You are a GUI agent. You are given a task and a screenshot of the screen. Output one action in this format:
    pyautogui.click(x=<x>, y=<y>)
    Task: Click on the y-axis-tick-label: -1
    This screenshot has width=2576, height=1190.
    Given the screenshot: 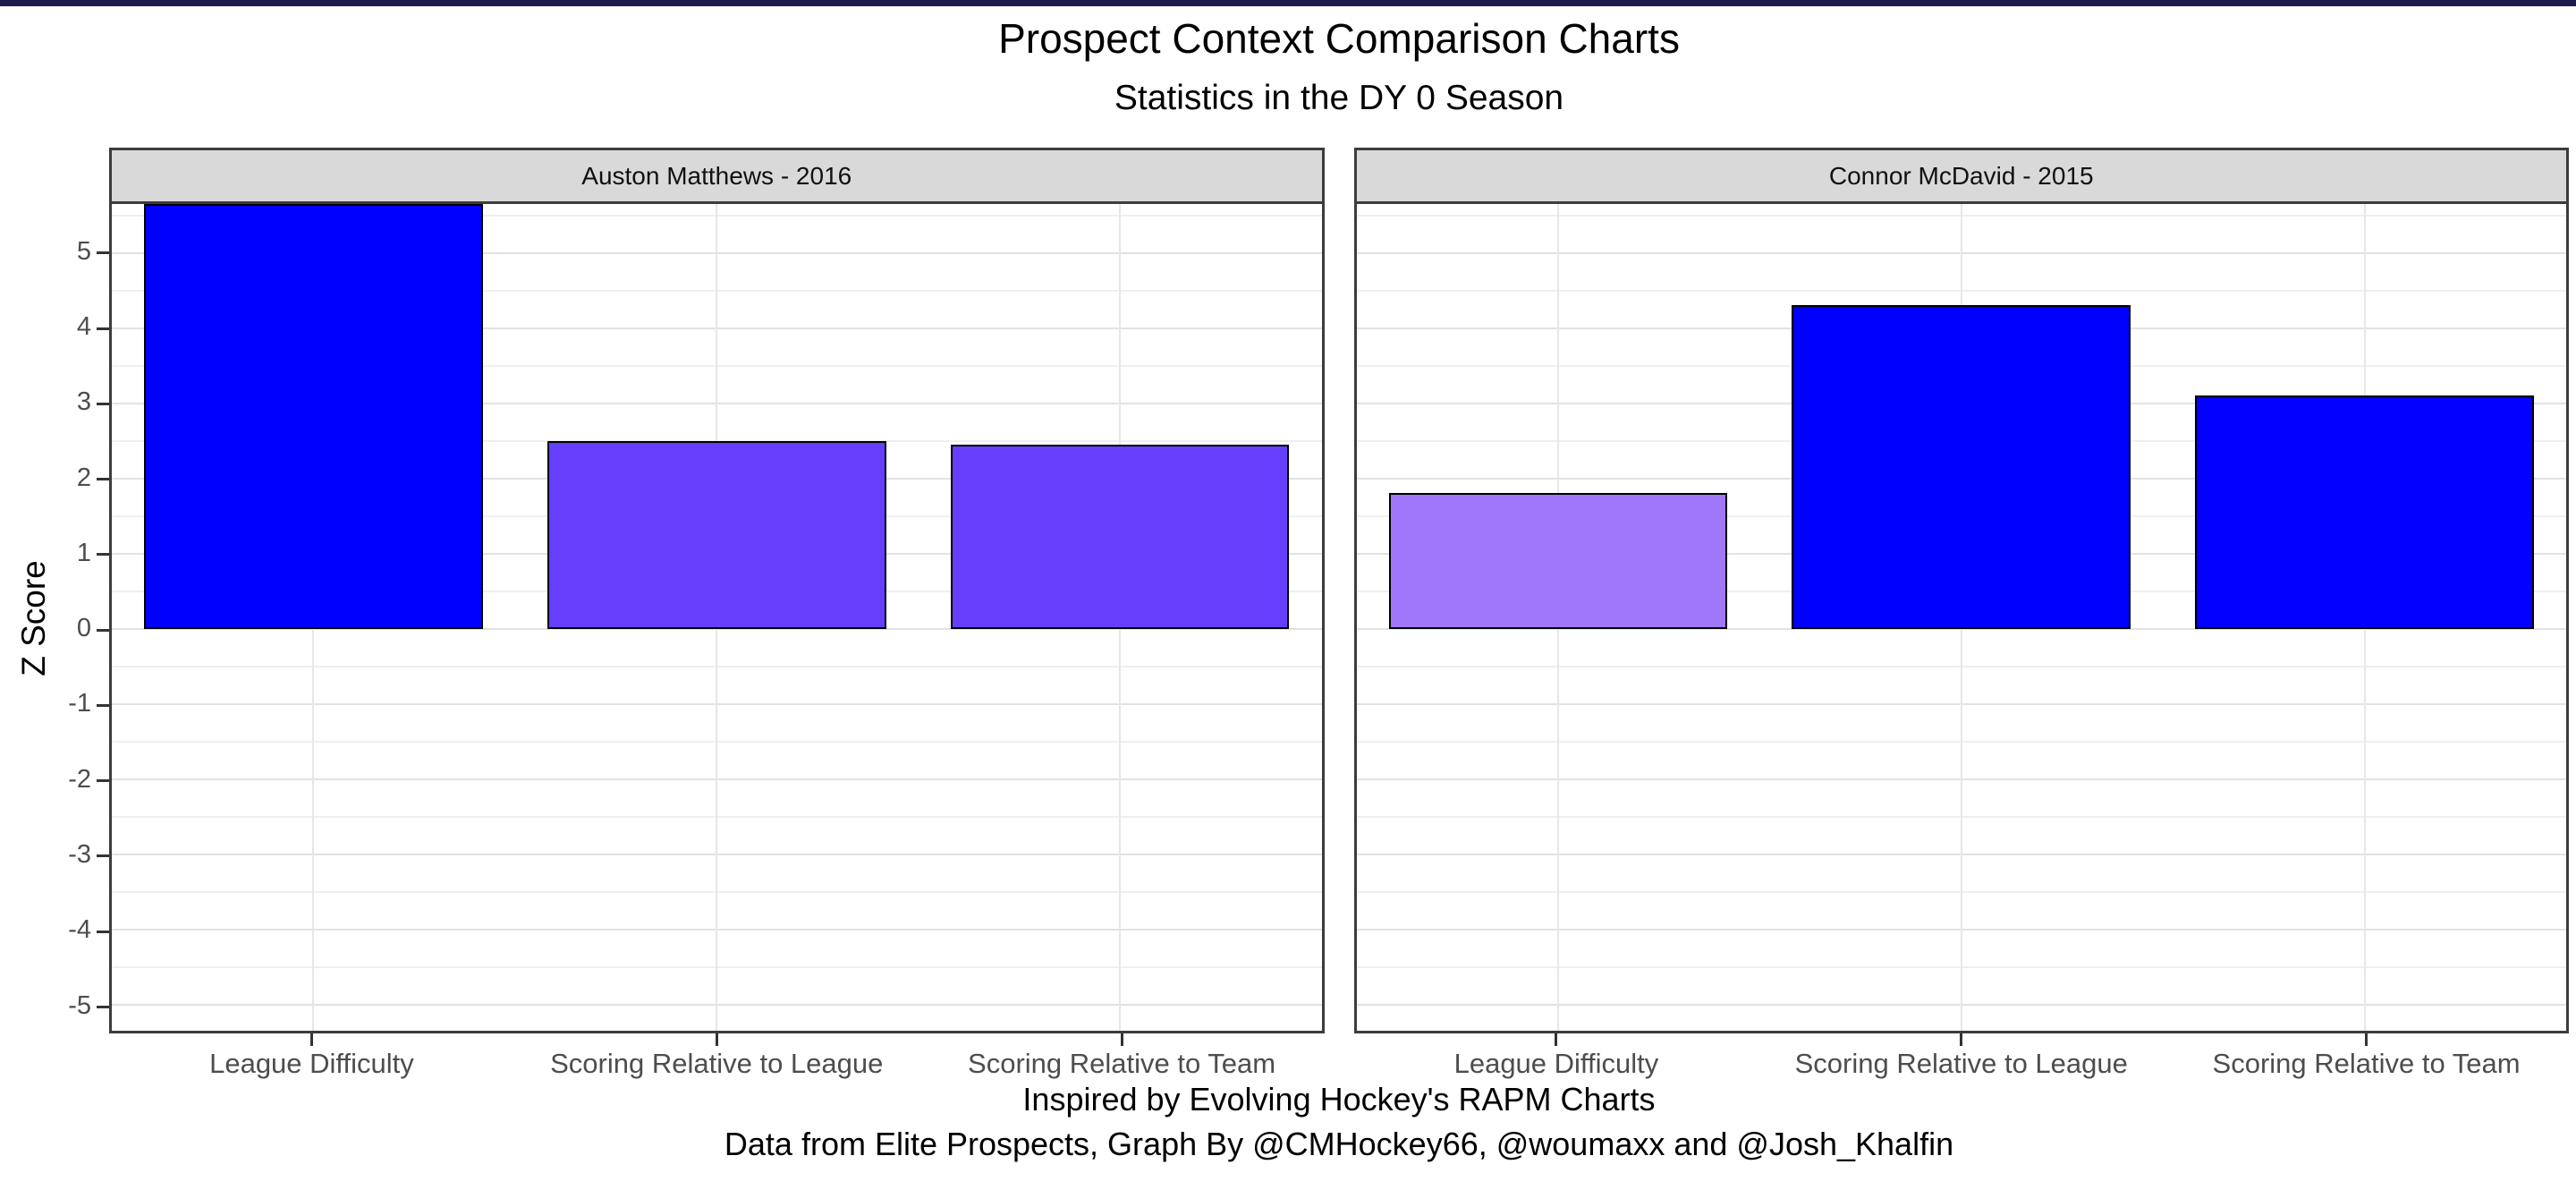 What is the action you would take?
    pyautogui.click(x=79, y=703)
    